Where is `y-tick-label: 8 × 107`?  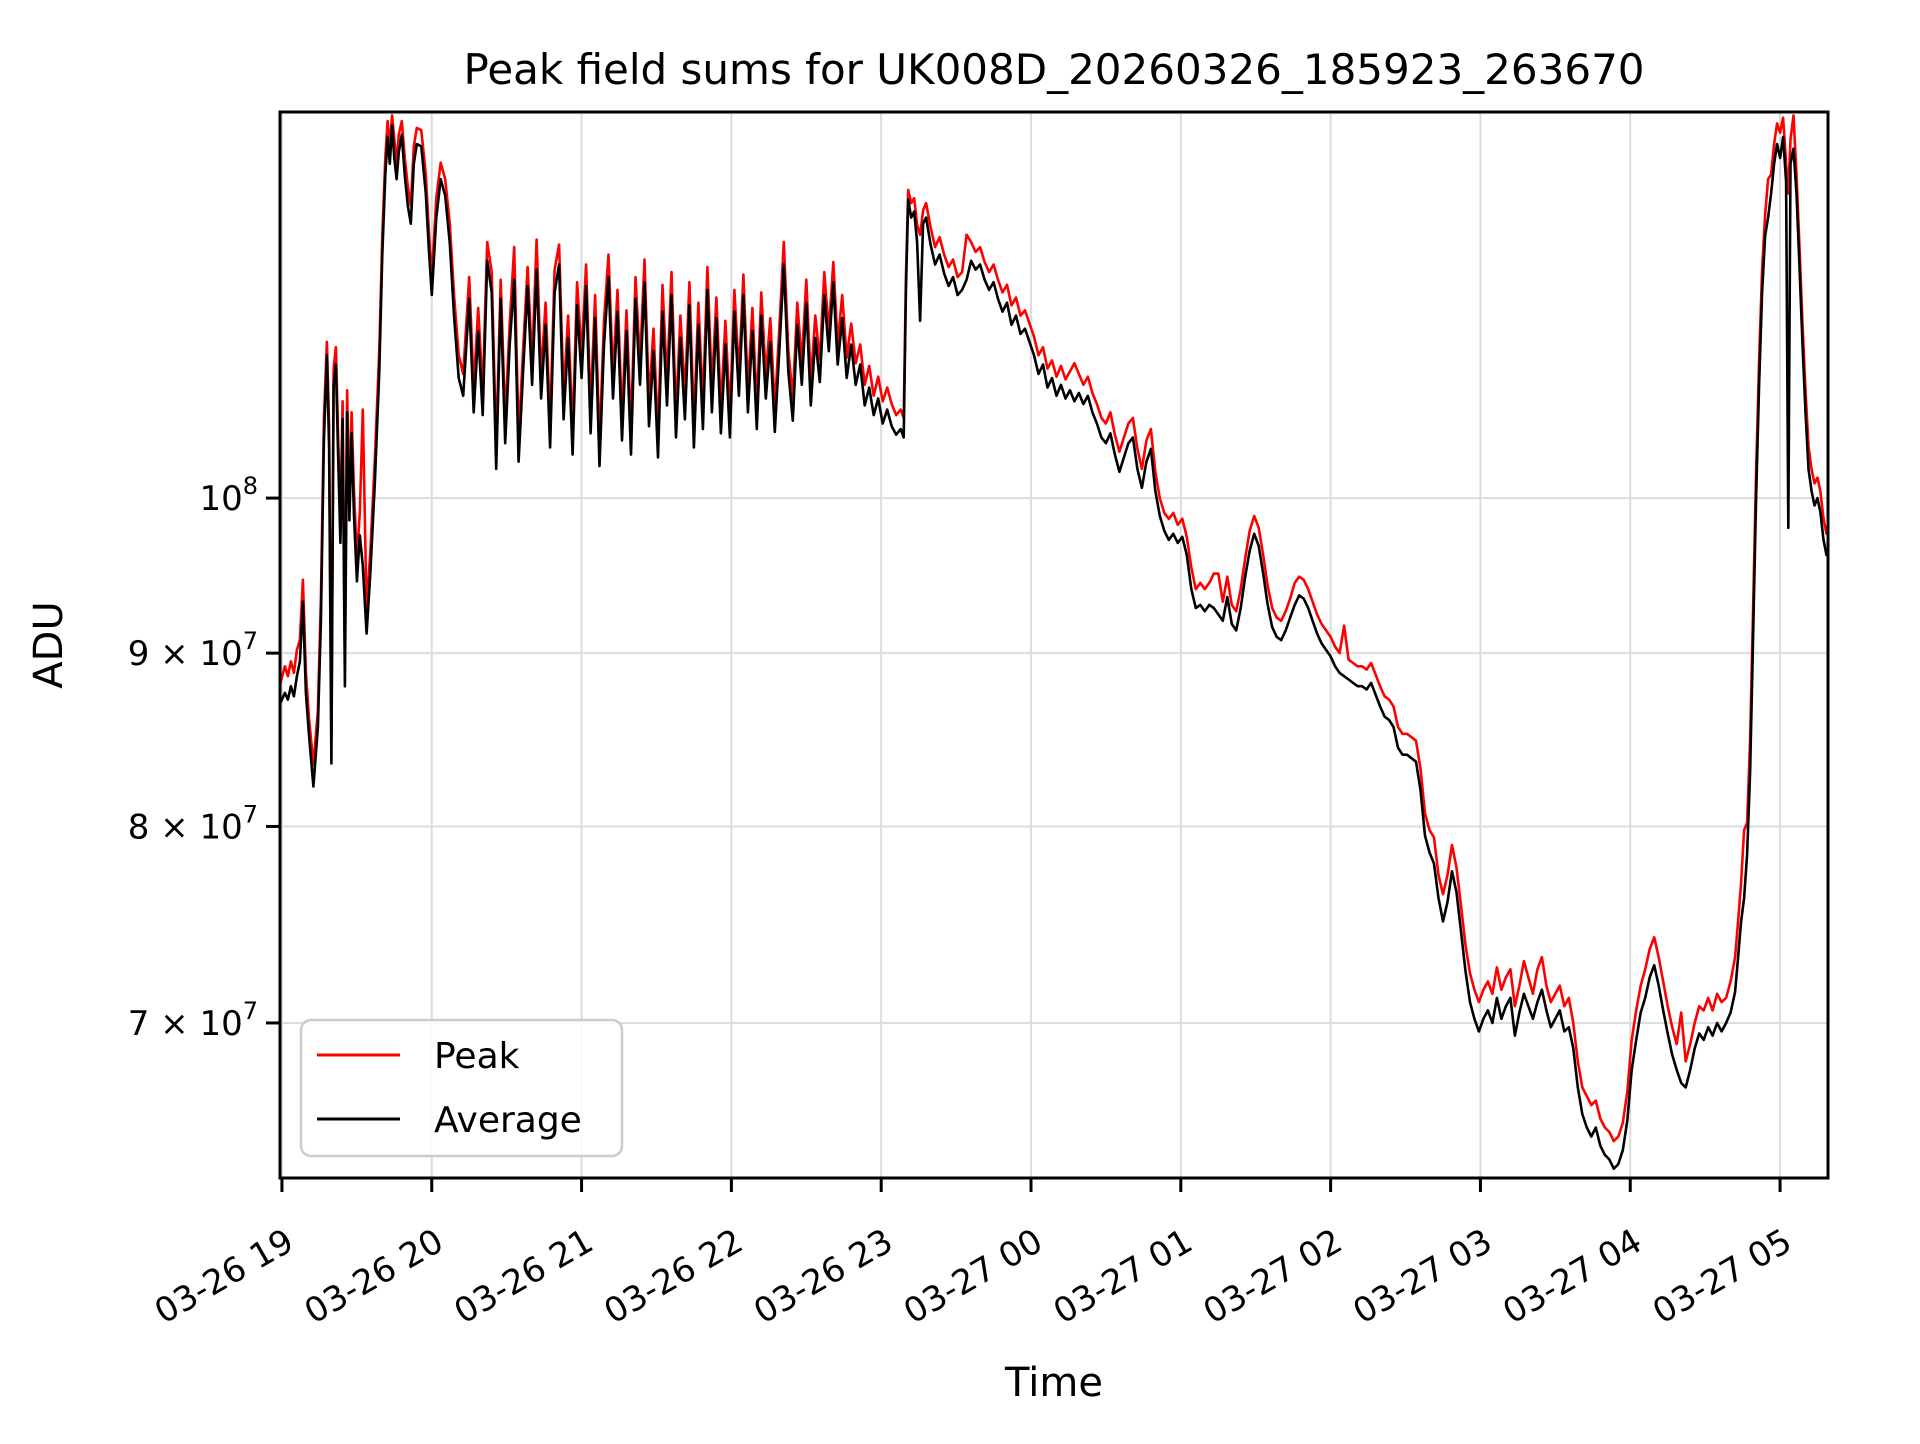
y-tick-label: 8 × 107 is located at coordinates (193, 823).